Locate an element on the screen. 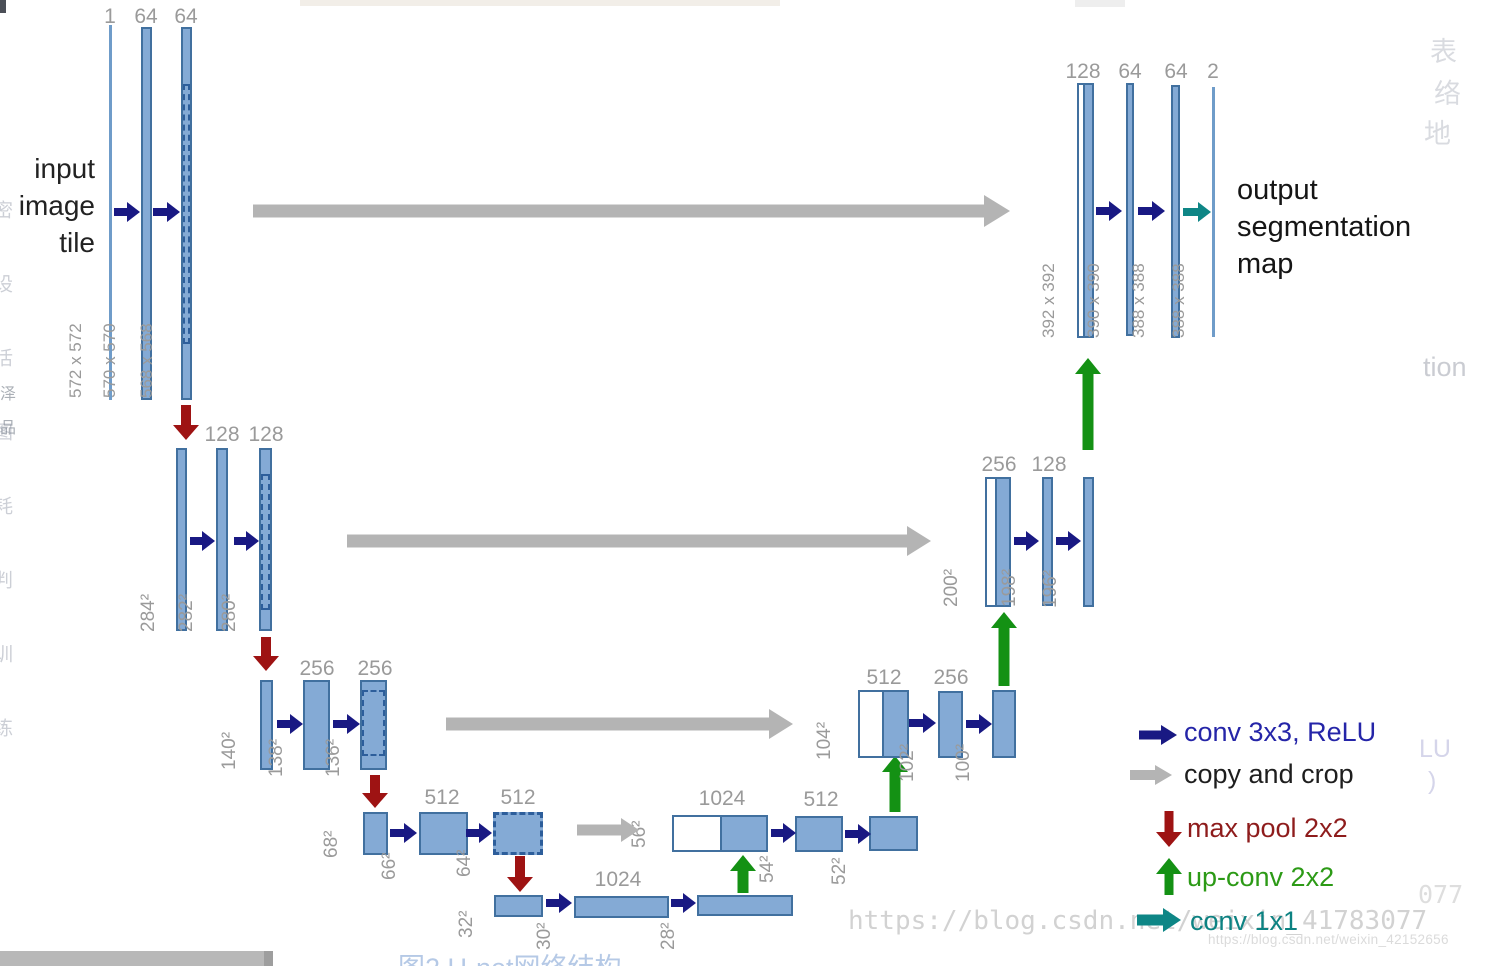 The image size is (1501, 966). dim-label: 570 x 570 is located at coordinates (109, 360).